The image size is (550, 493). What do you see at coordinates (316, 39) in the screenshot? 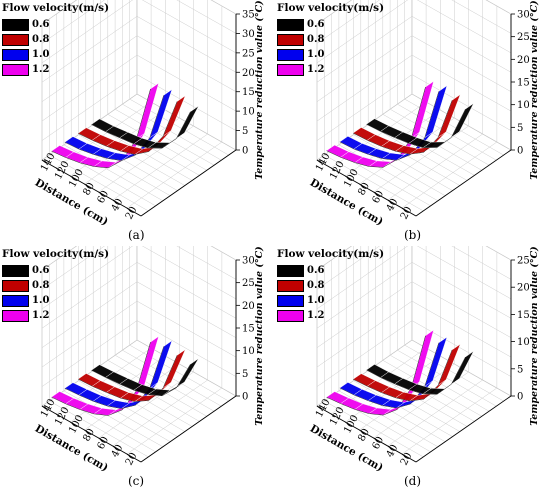
I see `legend-label: 0.8` at bounding box center [316, 39].